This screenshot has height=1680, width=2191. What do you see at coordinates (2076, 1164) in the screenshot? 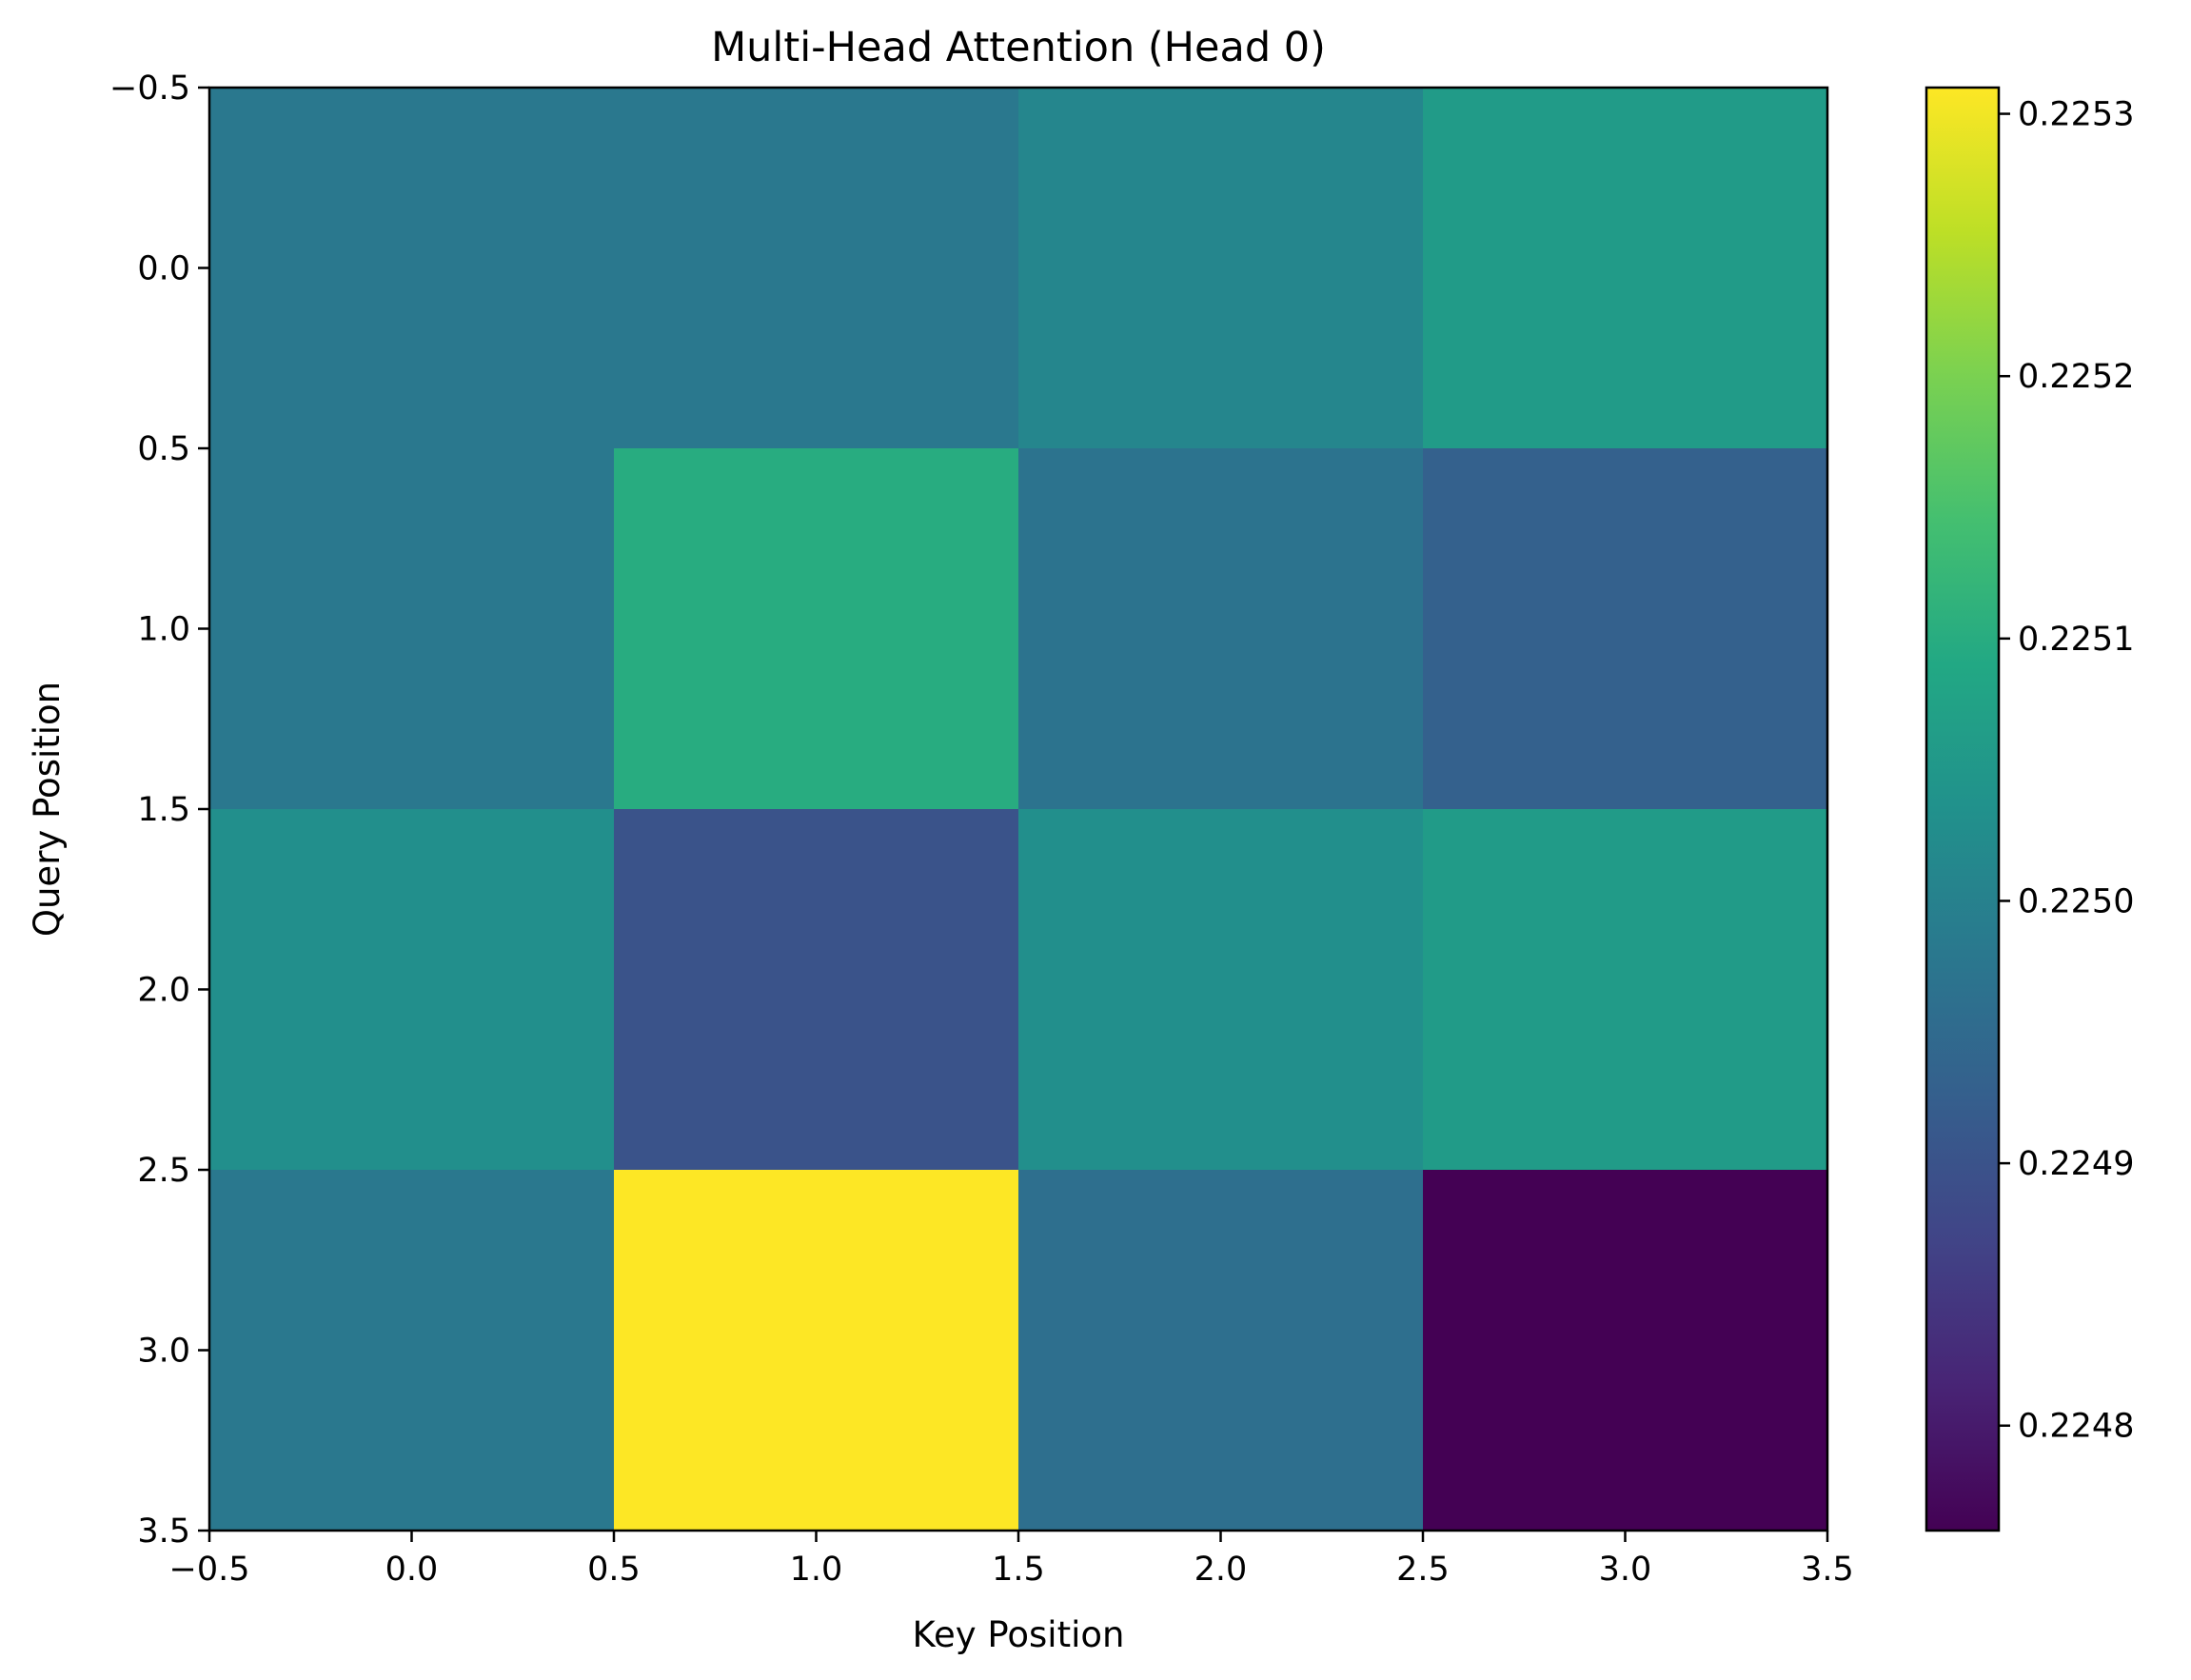
I see `colorbar-tick-label: 0.2249` at bounding box center [2076, 1164].